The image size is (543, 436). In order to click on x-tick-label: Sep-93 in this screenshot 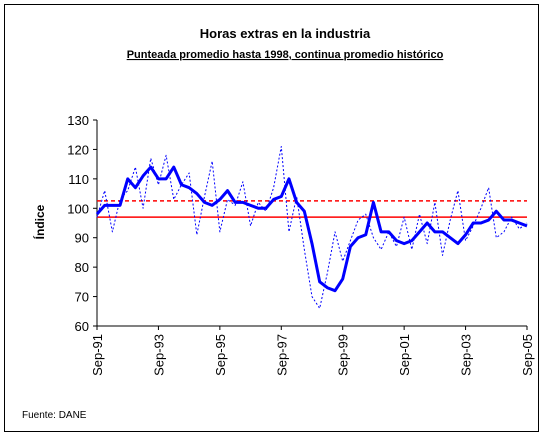, I will do `click(158, 355)`.